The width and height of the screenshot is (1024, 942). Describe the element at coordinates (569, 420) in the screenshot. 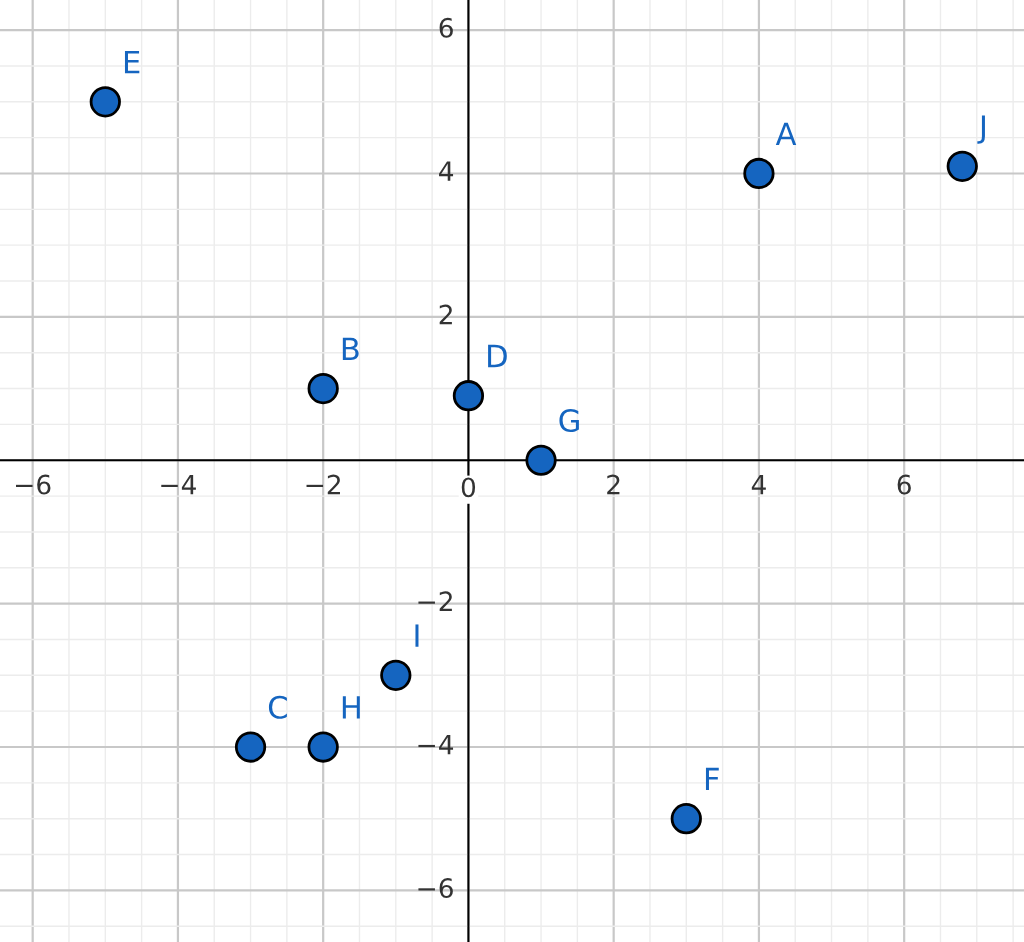

I see `annotation: G` at that location.